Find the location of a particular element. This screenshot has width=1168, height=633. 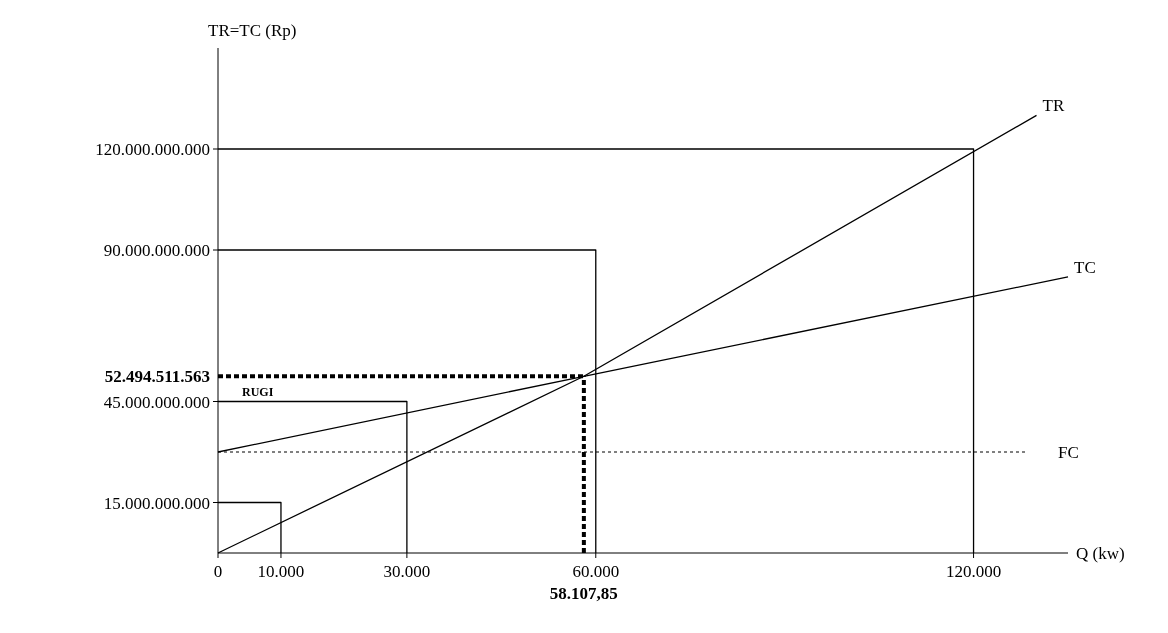

y-tick-label: 45.000.000.000 is located at coordinates (156, 402).